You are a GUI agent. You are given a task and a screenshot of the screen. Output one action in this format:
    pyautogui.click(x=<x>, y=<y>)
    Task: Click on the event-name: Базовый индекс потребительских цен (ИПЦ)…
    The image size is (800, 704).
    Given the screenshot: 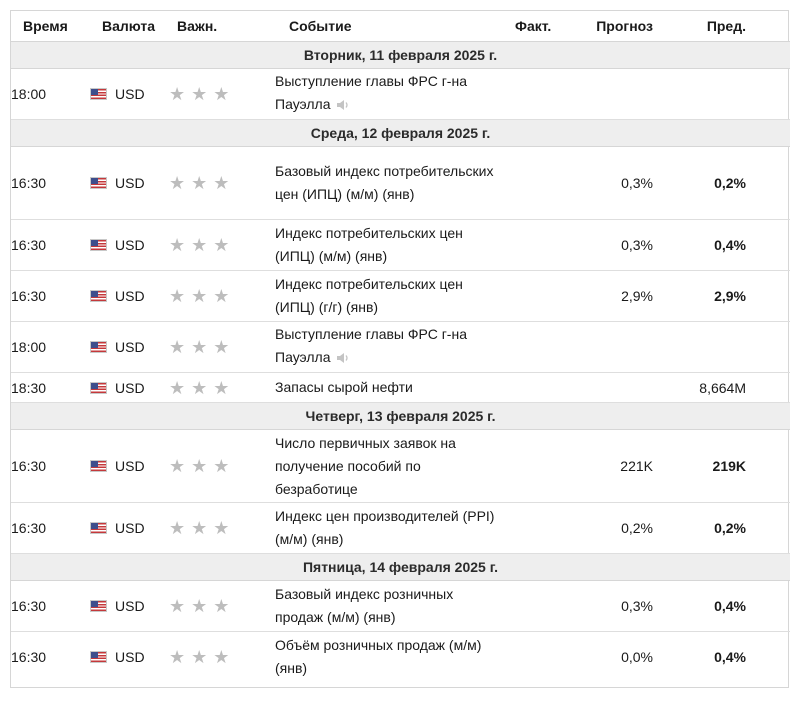 What is the action you would take?
    pyautogui.click(x=388, y=183)
    